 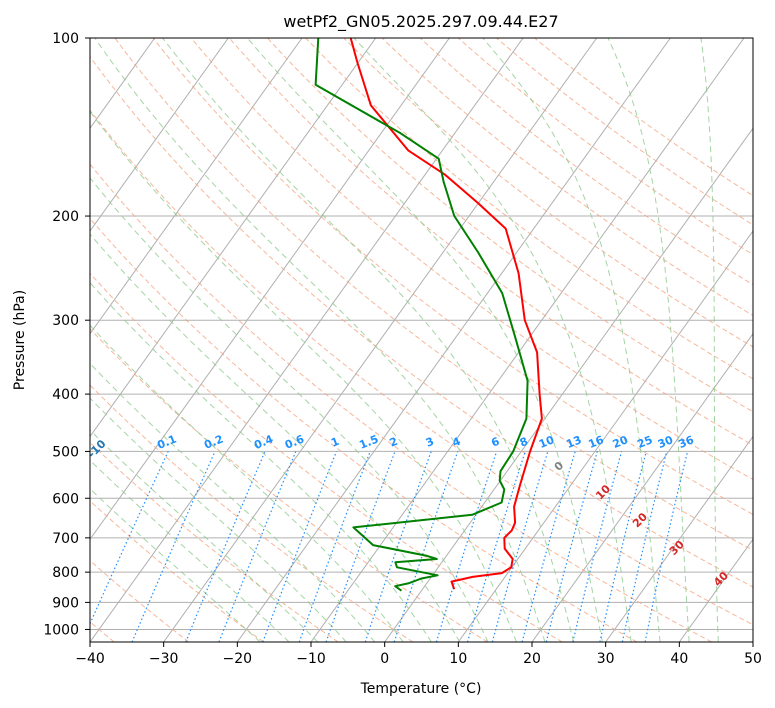 What do you see at coordinates (456, 442) in the screenshot?
I see `mixing-ratio-label: 4` at bounding box center [456, 442].